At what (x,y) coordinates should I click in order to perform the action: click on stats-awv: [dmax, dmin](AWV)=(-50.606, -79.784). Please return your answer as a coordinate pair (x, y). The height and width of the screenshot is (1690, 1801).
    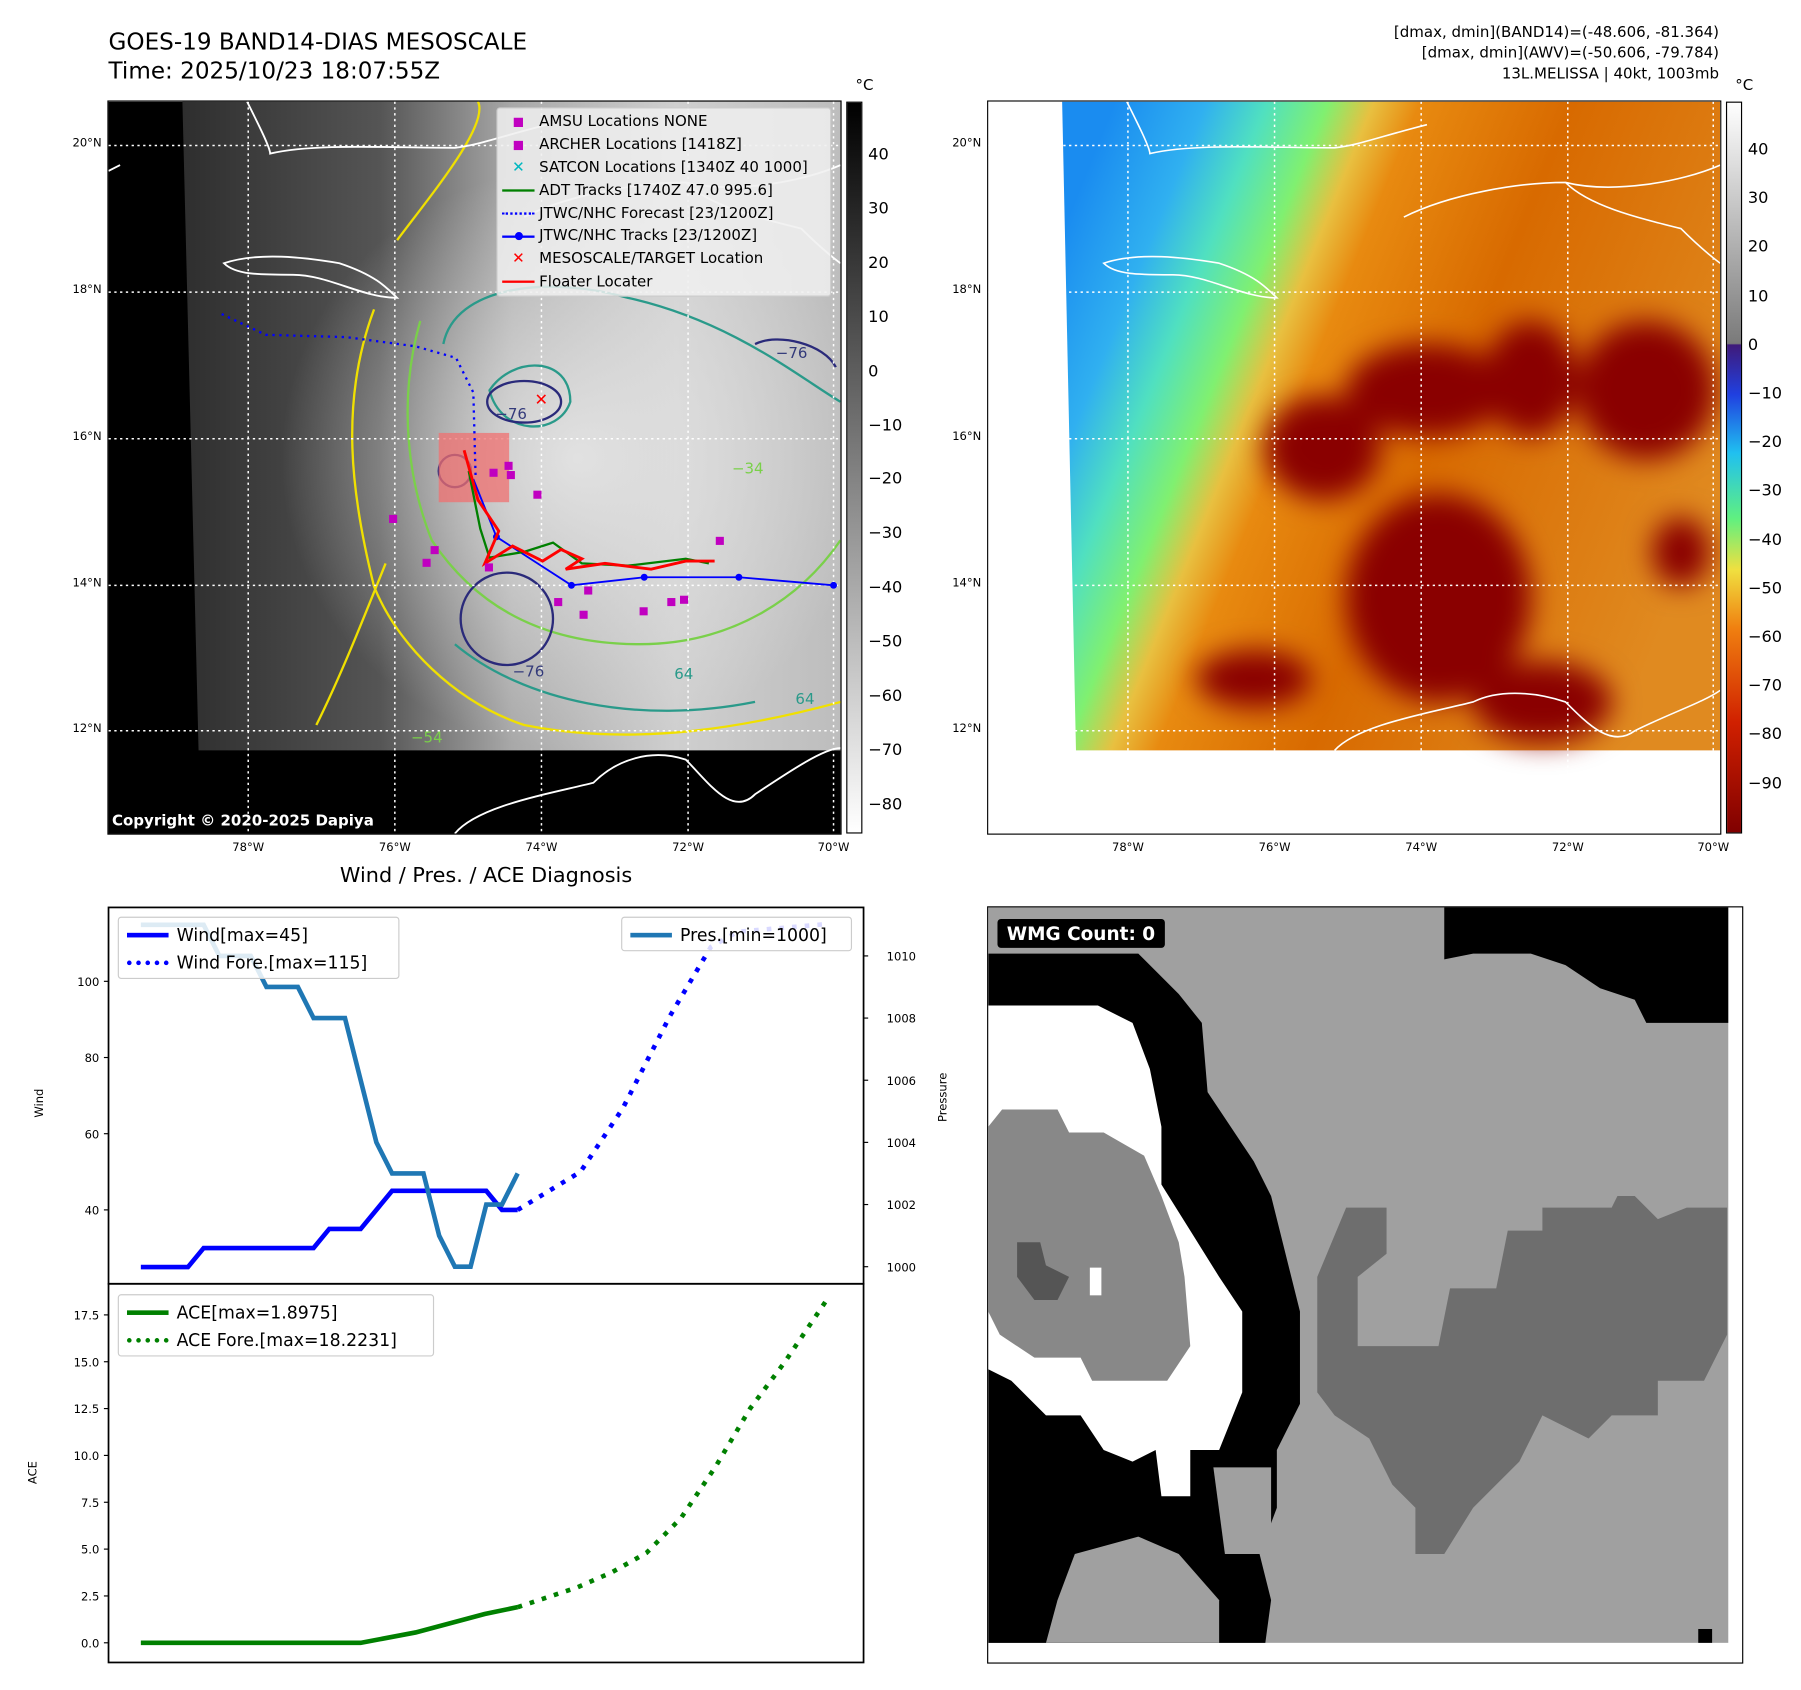
    Looking at the image, I should click on (1570, 54).